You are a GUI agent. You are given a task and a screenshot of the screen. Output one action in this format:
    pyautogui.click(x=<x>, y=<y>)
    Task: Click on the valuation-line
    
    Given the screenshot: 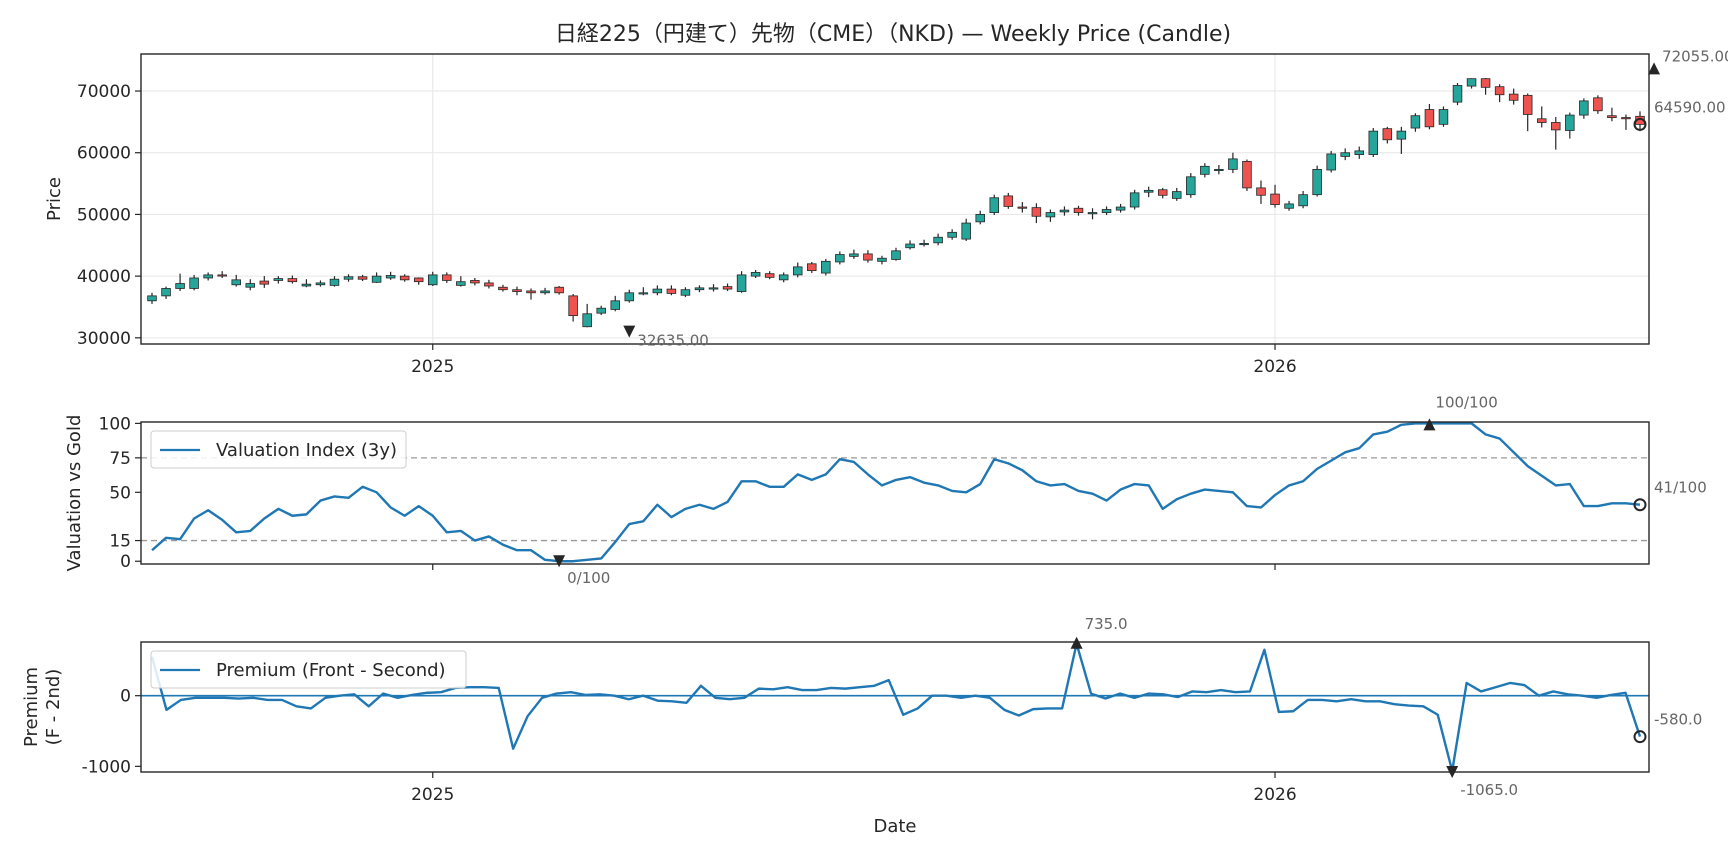 What is the action you would take?
    pyautogui.click(x=896, y=492)
    